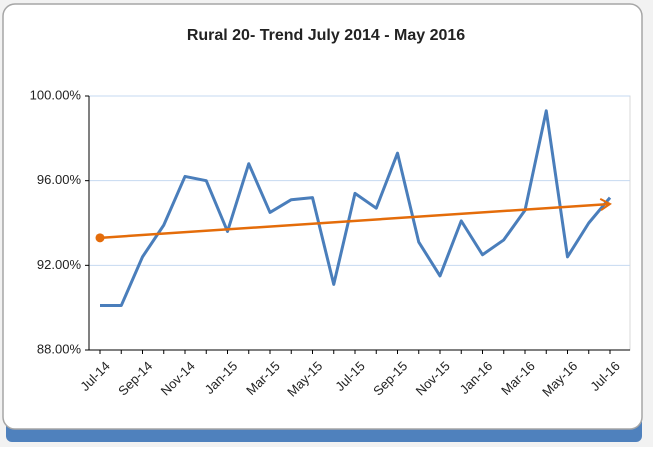 This screenshot has height=452, width=653. I want to click on y-tick-label: 88.00%, so click(59, 348).